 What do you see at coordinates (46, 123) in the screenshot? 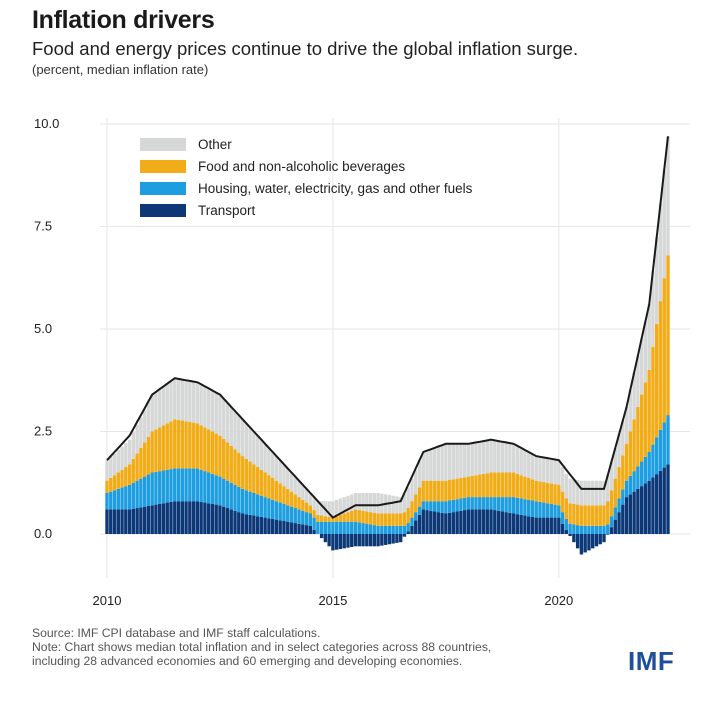
I see `y-tick-label: 10.0` at bounding box center [46, 123].